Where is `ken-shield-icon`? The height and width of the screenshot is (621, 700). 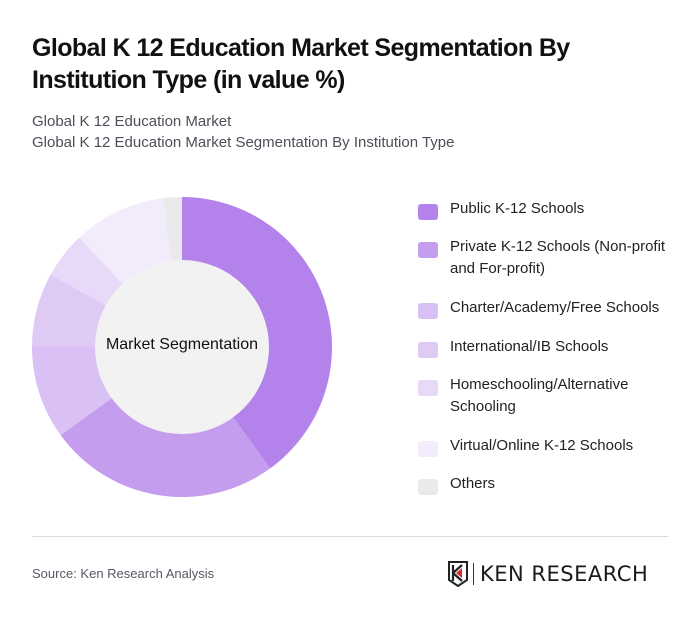 ken-shield-icon is located at coordinates (458, 574).